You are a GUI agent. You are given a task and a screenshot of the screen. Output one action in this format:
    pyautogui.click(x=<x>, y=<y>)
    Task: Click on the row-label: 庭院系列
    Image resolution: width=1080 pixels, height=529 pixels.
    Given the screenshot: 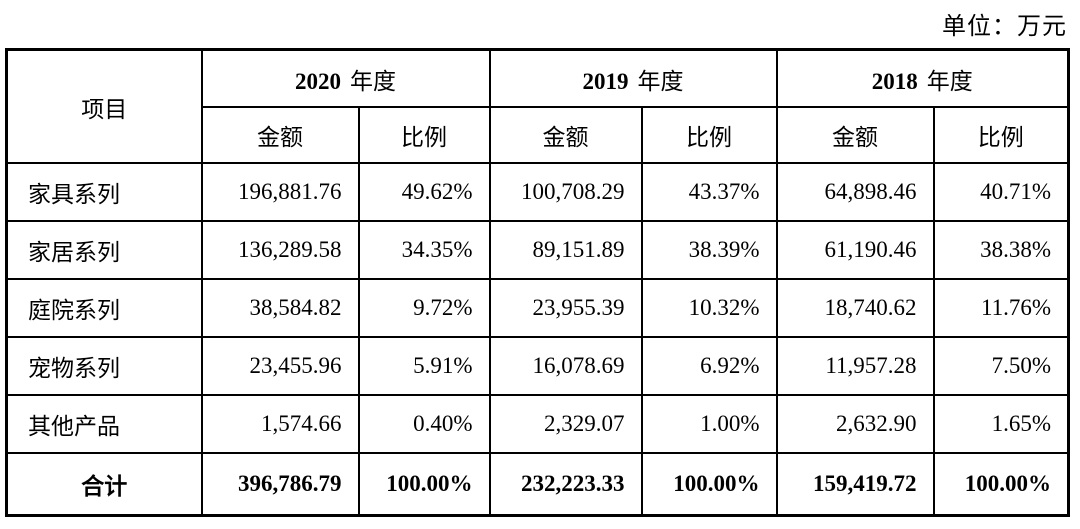 What is the action you would take?
    pyautogui.click(x=104, y=308)
    